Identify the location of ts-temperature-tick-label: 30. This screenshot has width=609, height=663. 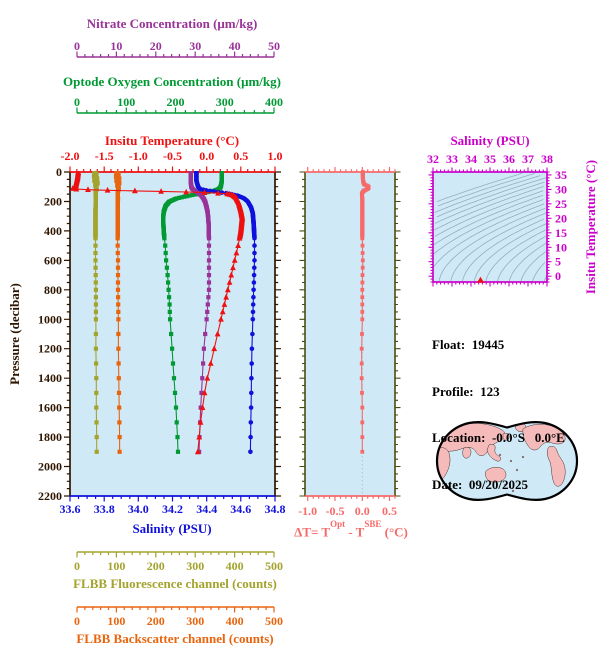
(561, 189).